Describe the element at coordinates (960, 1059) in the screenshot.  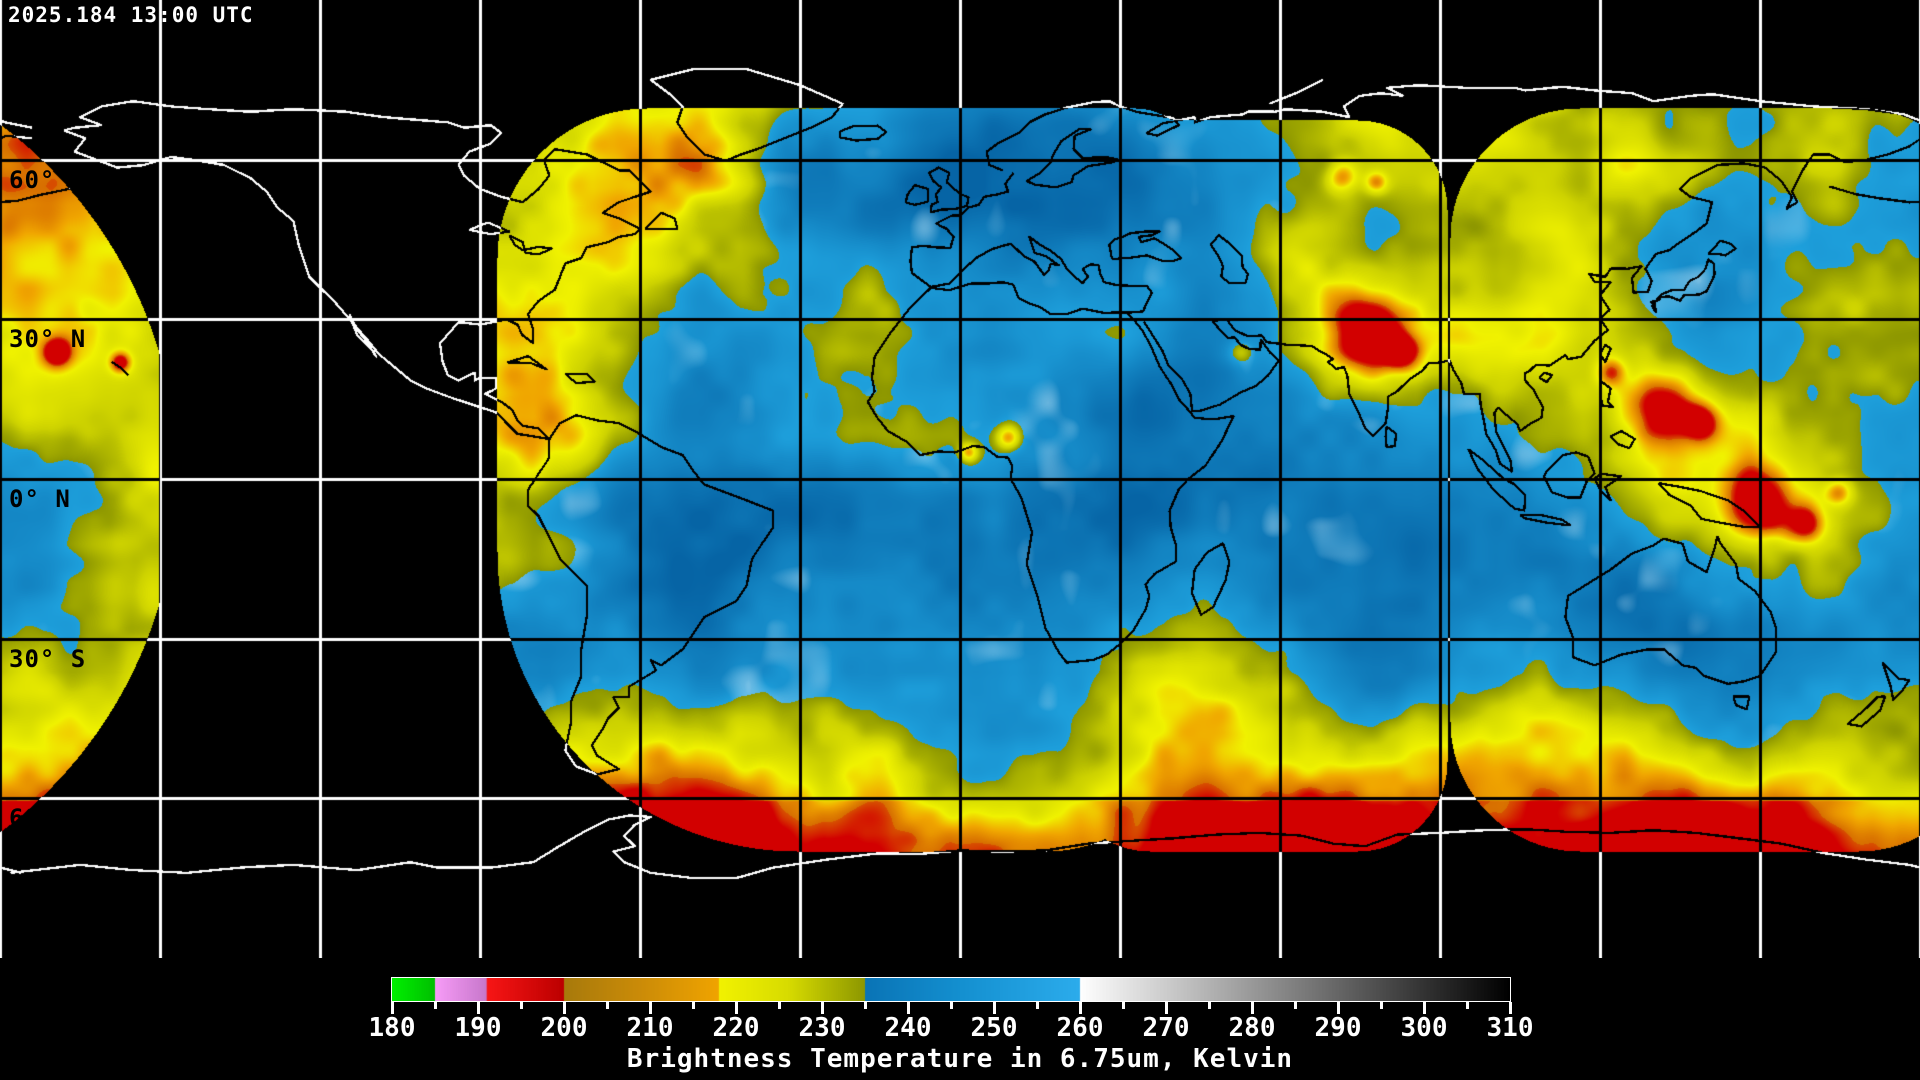
I see `colorbar-caption: Brightness Temperature in 6.75um, Kelvin` at that location.